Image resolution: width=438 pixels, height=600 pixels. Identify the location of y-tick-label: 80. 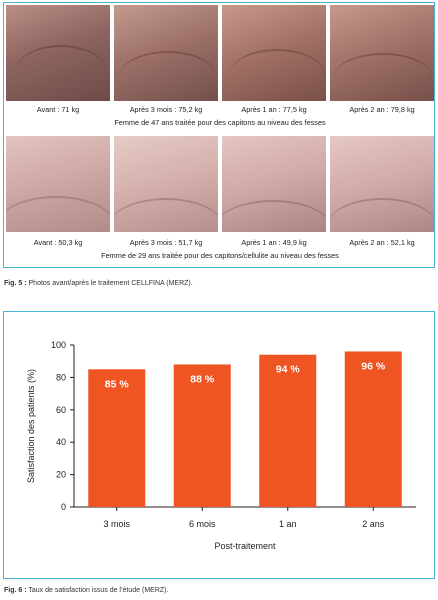
(61, 377).